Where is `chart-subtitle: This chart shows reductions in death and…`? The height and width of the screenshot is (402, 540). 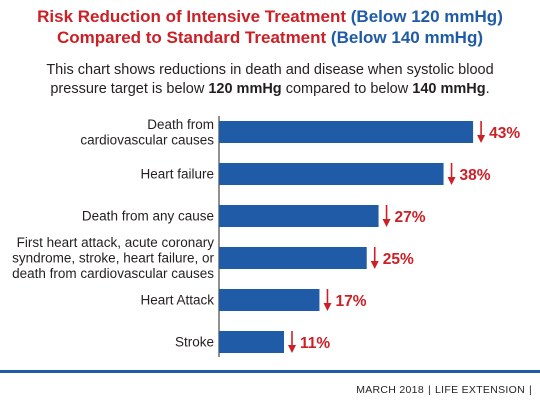 chart-subtitle: This chart shows reductions in death and… is located at coordinates (270, 80).